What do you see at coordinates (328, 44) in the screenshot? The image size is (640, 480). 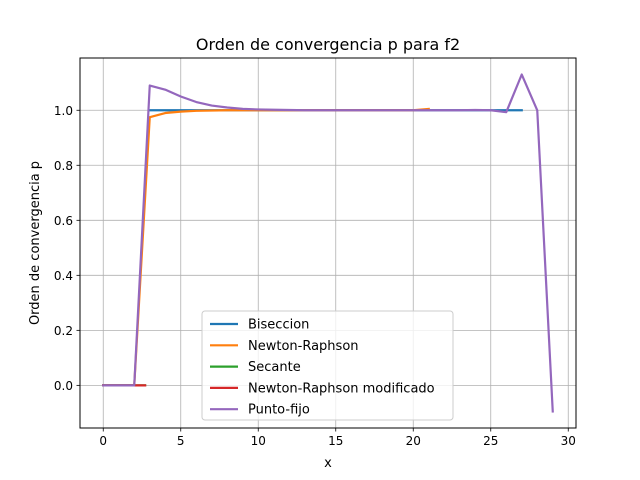 I see `chart-title: Orden de convergencia p para f2` at bounding box center [328, 44].